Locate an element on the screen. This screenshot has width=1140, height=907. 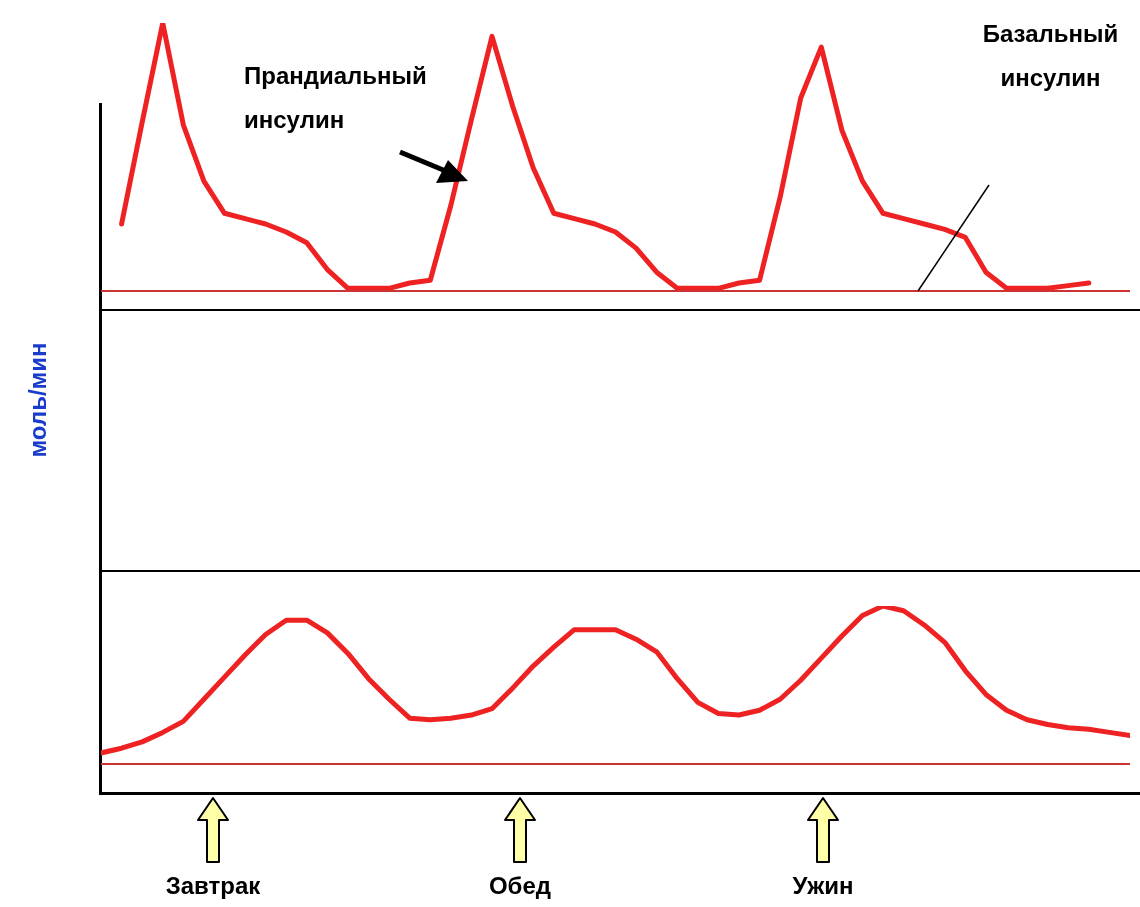
text: Обед is located at coordinates (520, 886).